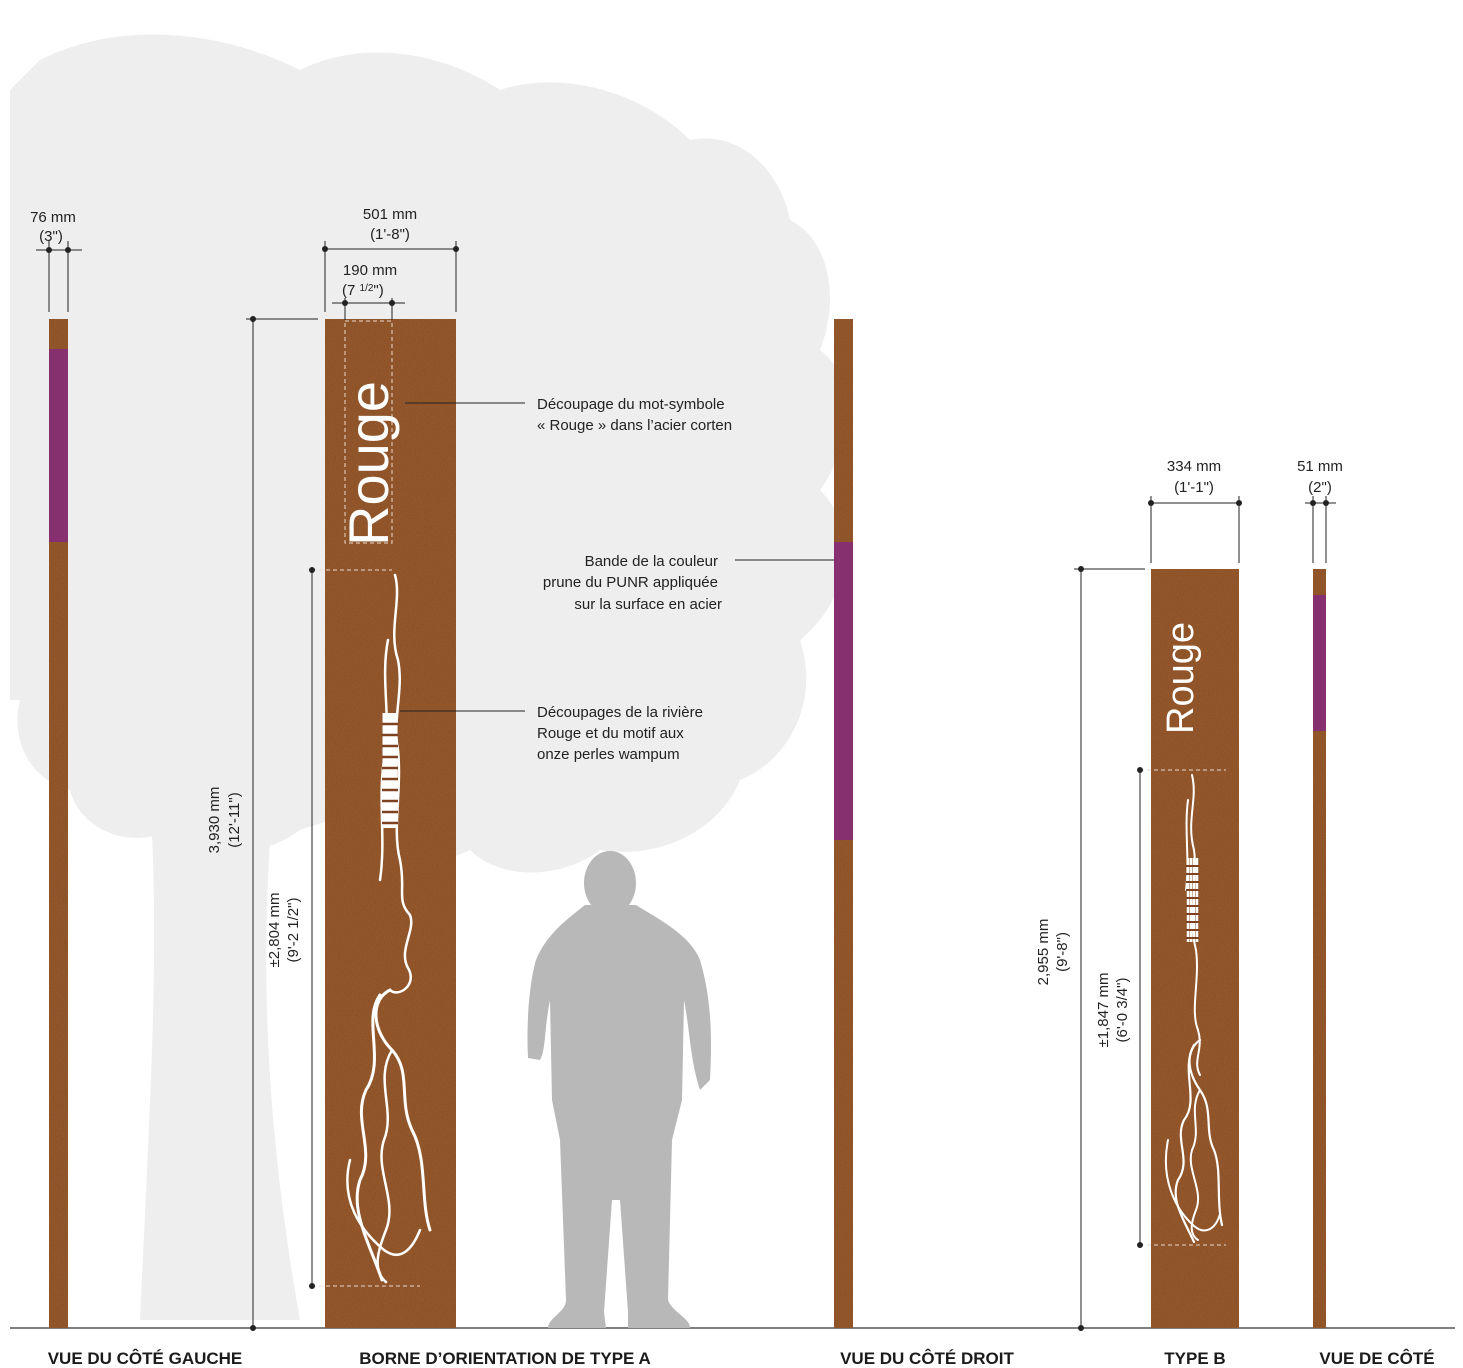  What do you see at coordinates (630, 582) in the screenshot?
I see `note-plum-band-line-2: prune du PUNR appliquée` at bounding box center [630, 582].